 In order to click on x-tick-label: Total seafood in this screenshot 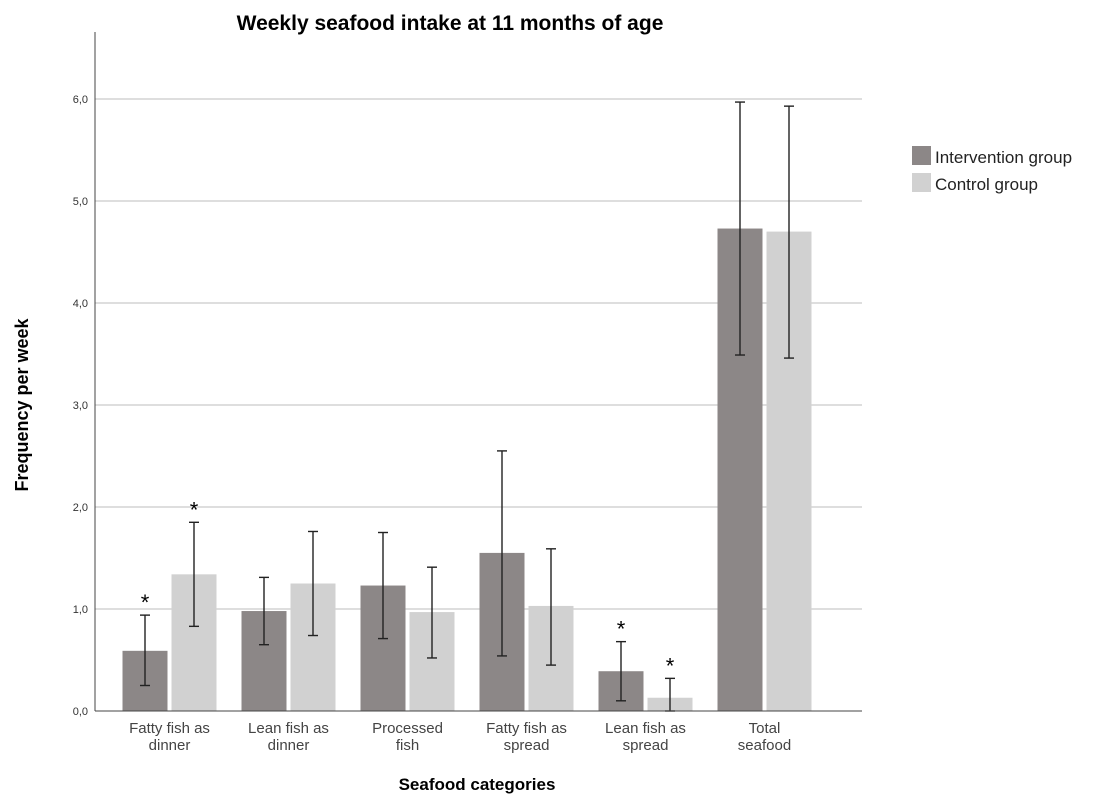, I will do `click(764, 737)`.